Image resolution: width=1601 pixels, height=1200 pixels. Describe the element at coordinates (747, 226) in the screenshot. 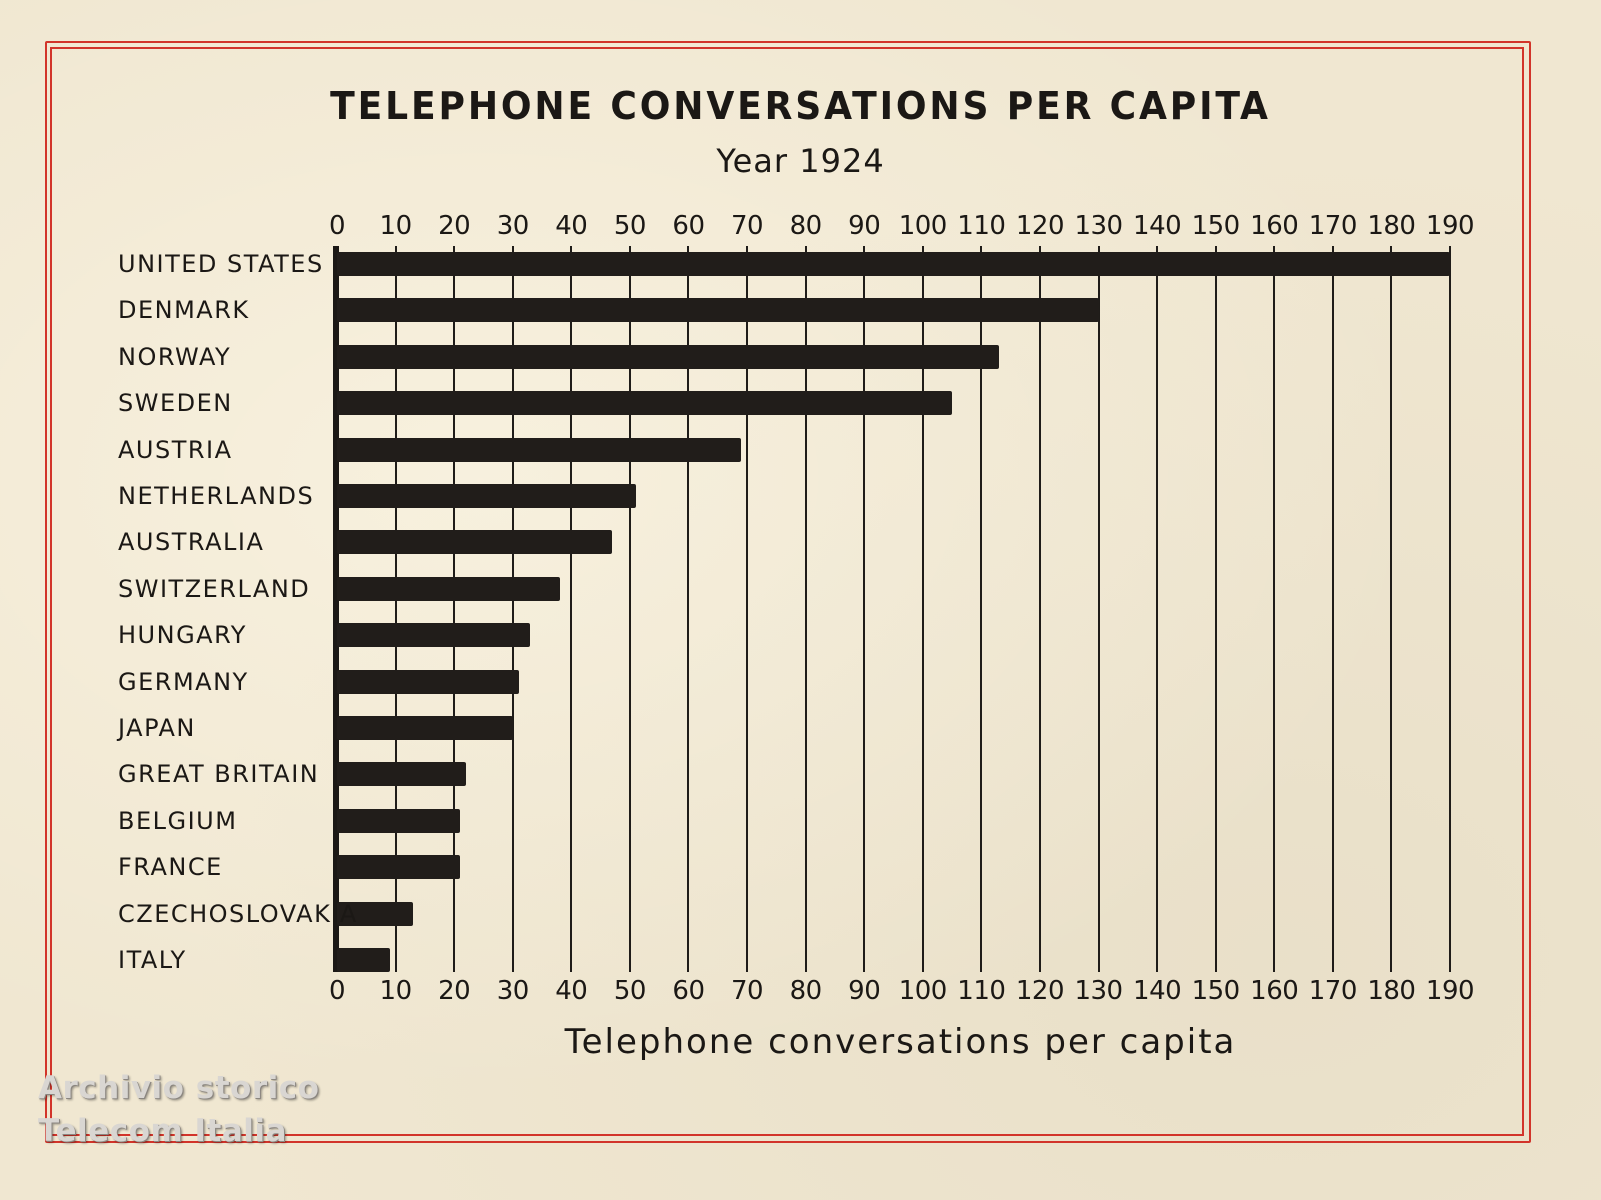

I see `x-tick-label-top: 70` at that location.